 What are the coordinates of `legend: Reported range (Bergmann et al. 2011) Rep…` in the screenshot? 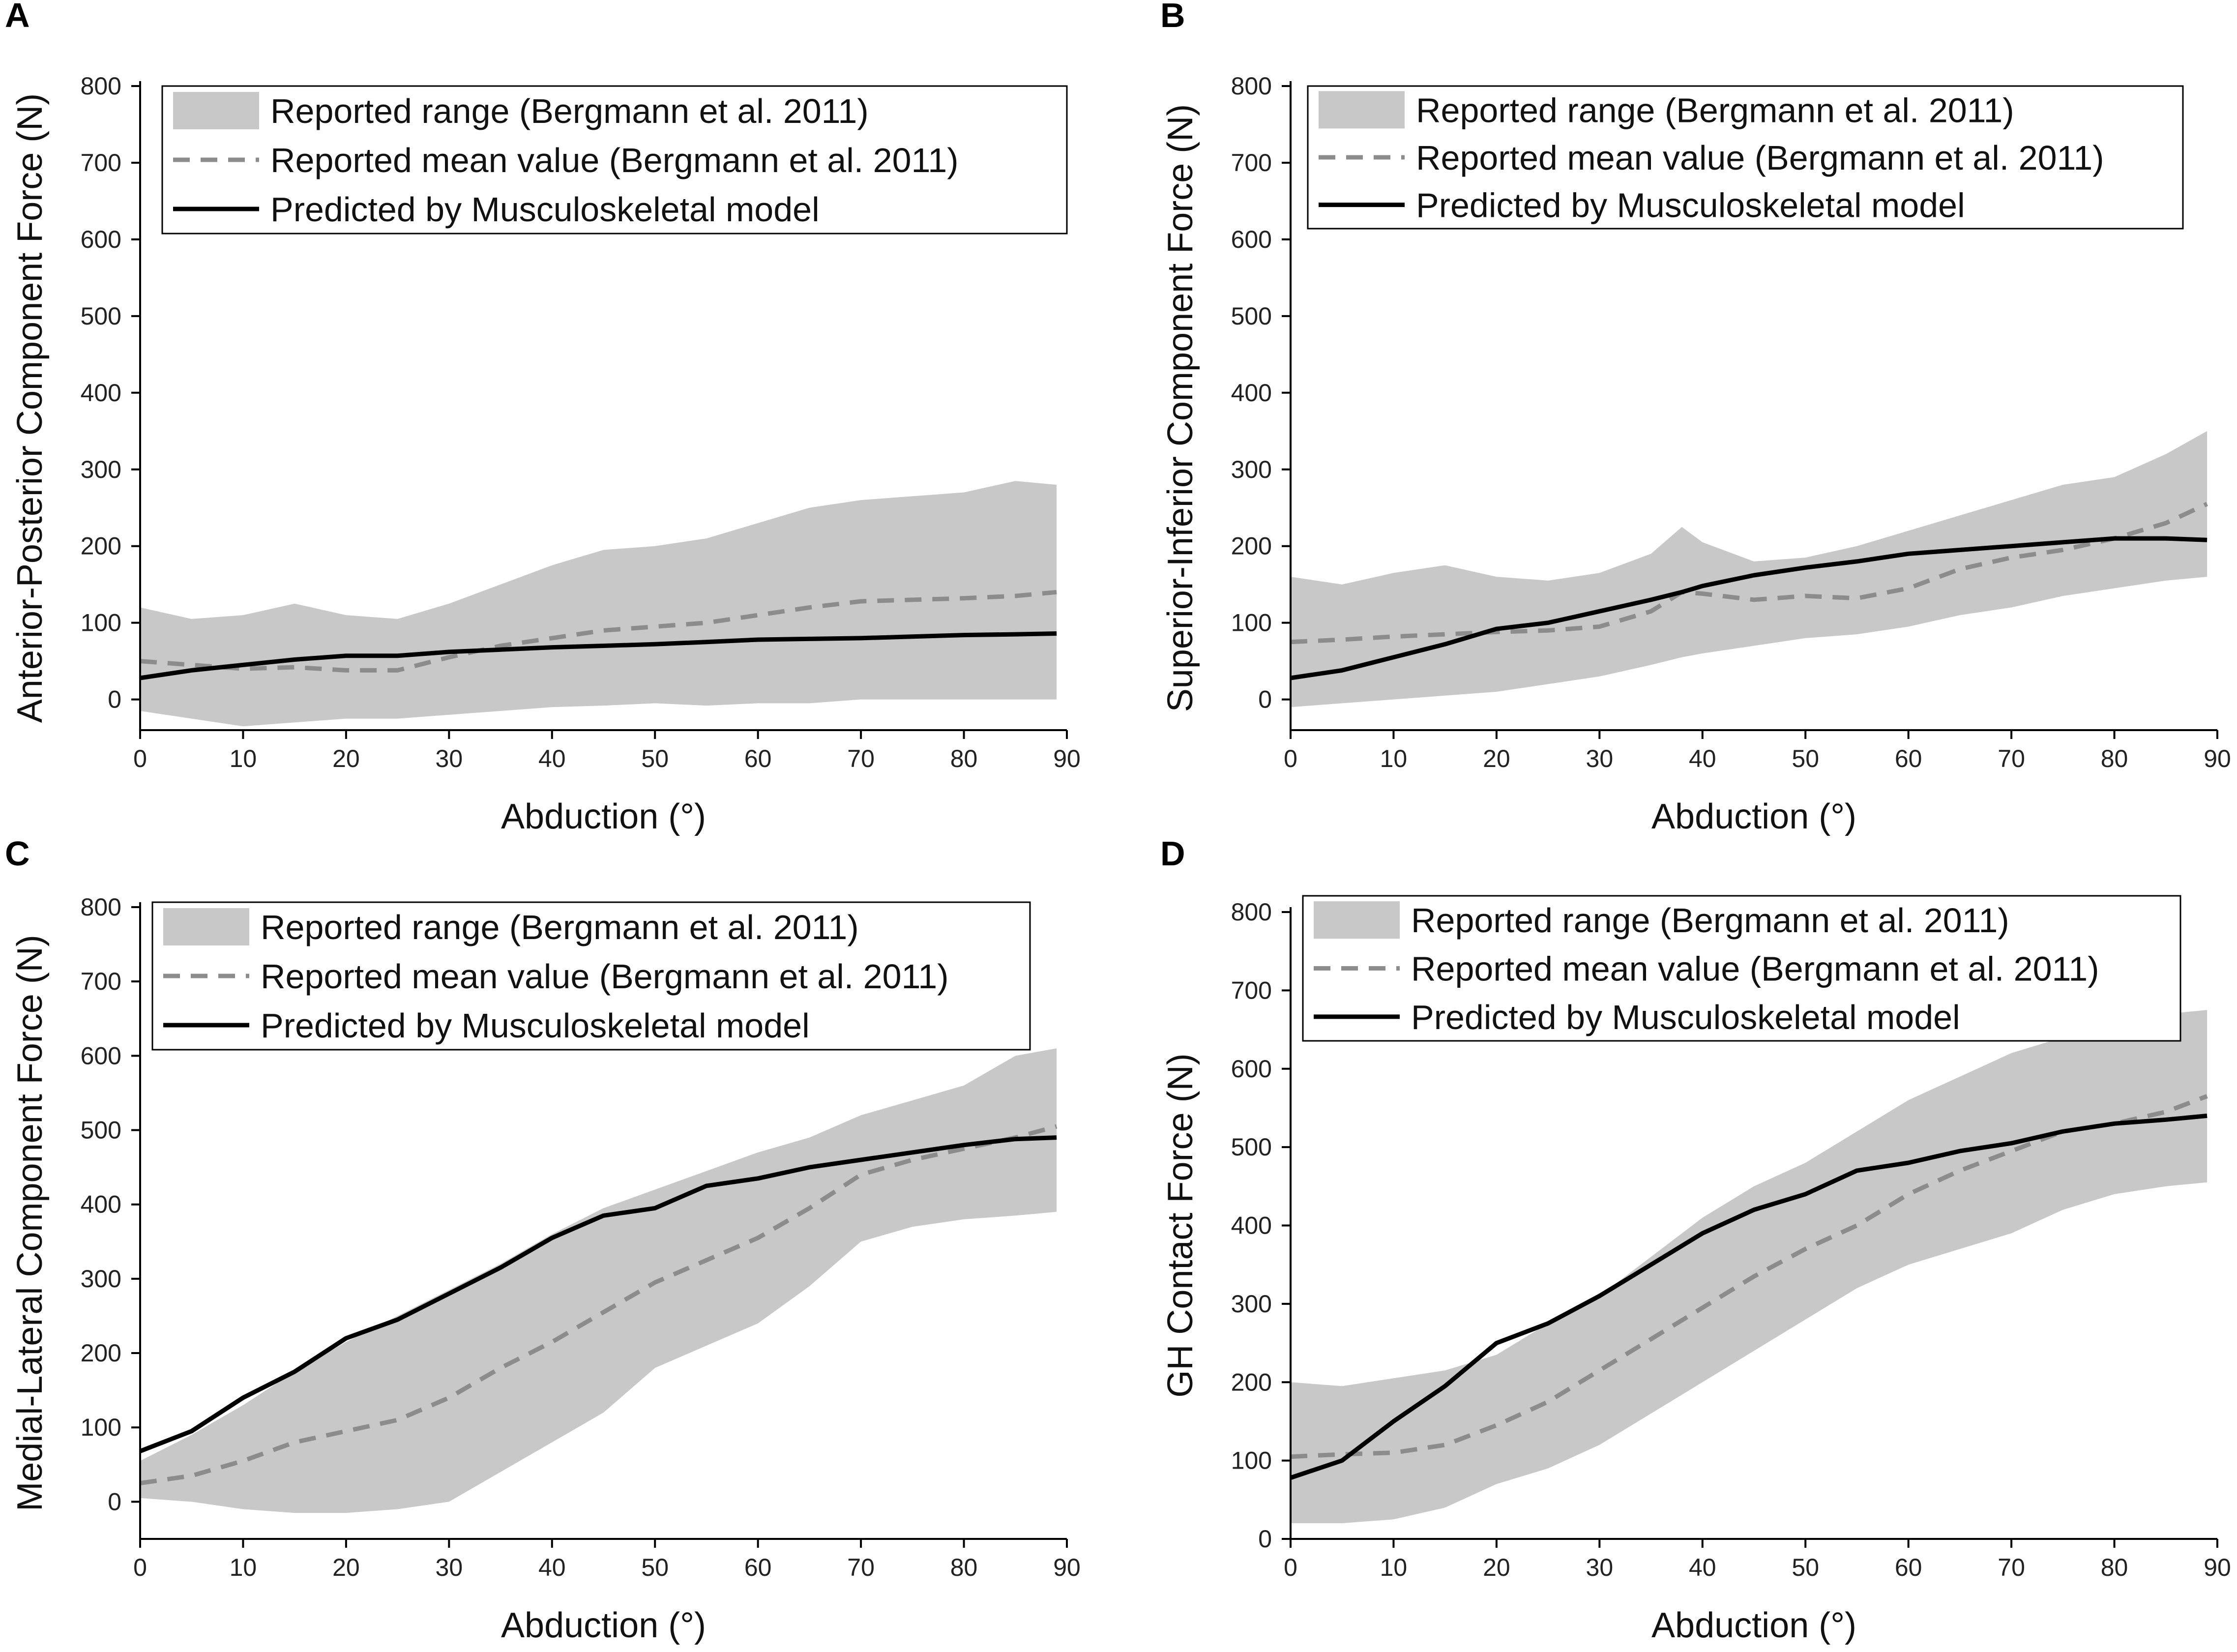 It's located at (1741, 968).